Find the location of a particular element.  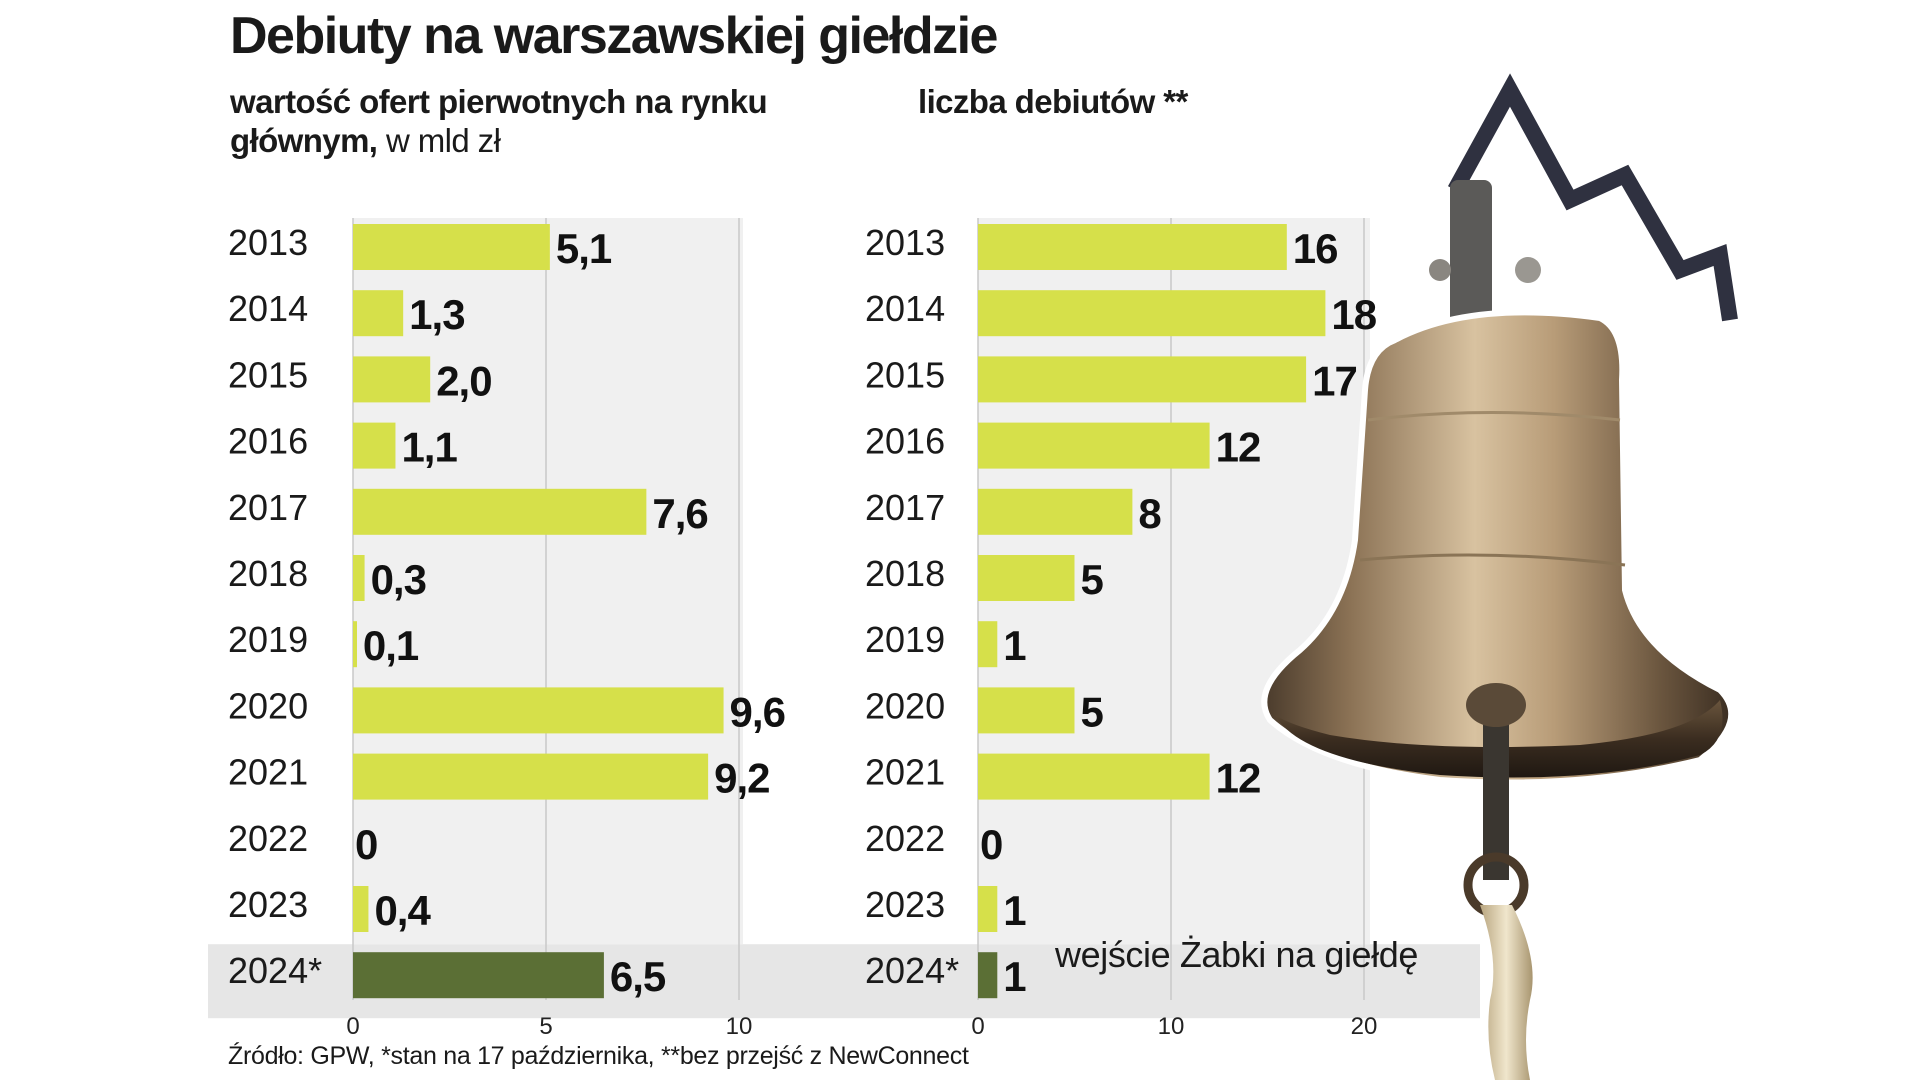

right-category-label: 2019 is located at coordinates (905, 639).